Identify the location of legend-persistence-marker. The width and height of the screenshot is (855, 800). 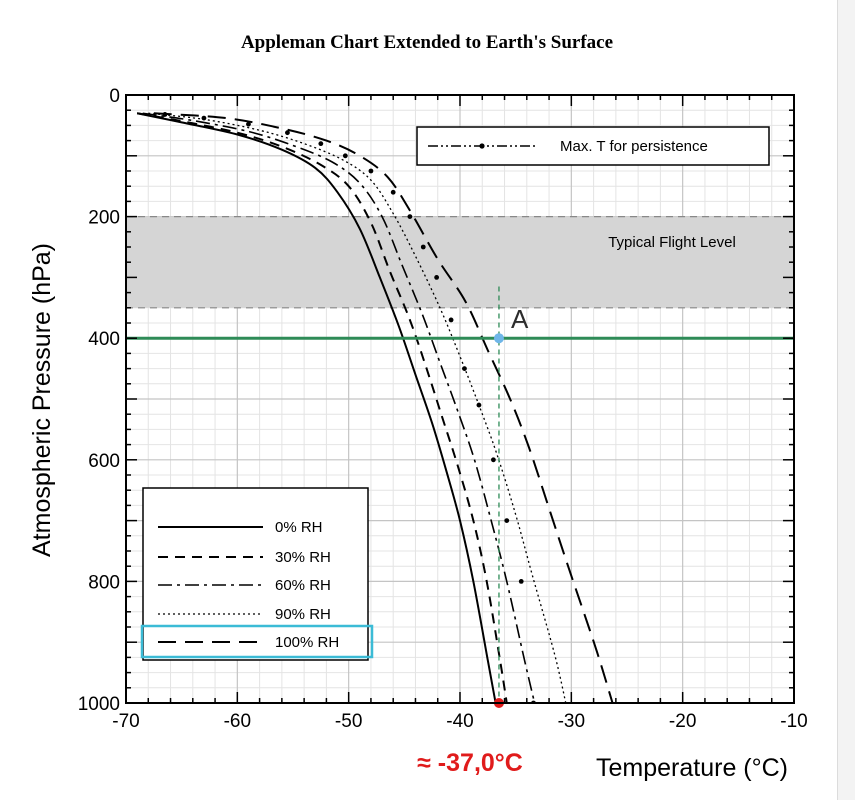
(482, 146).